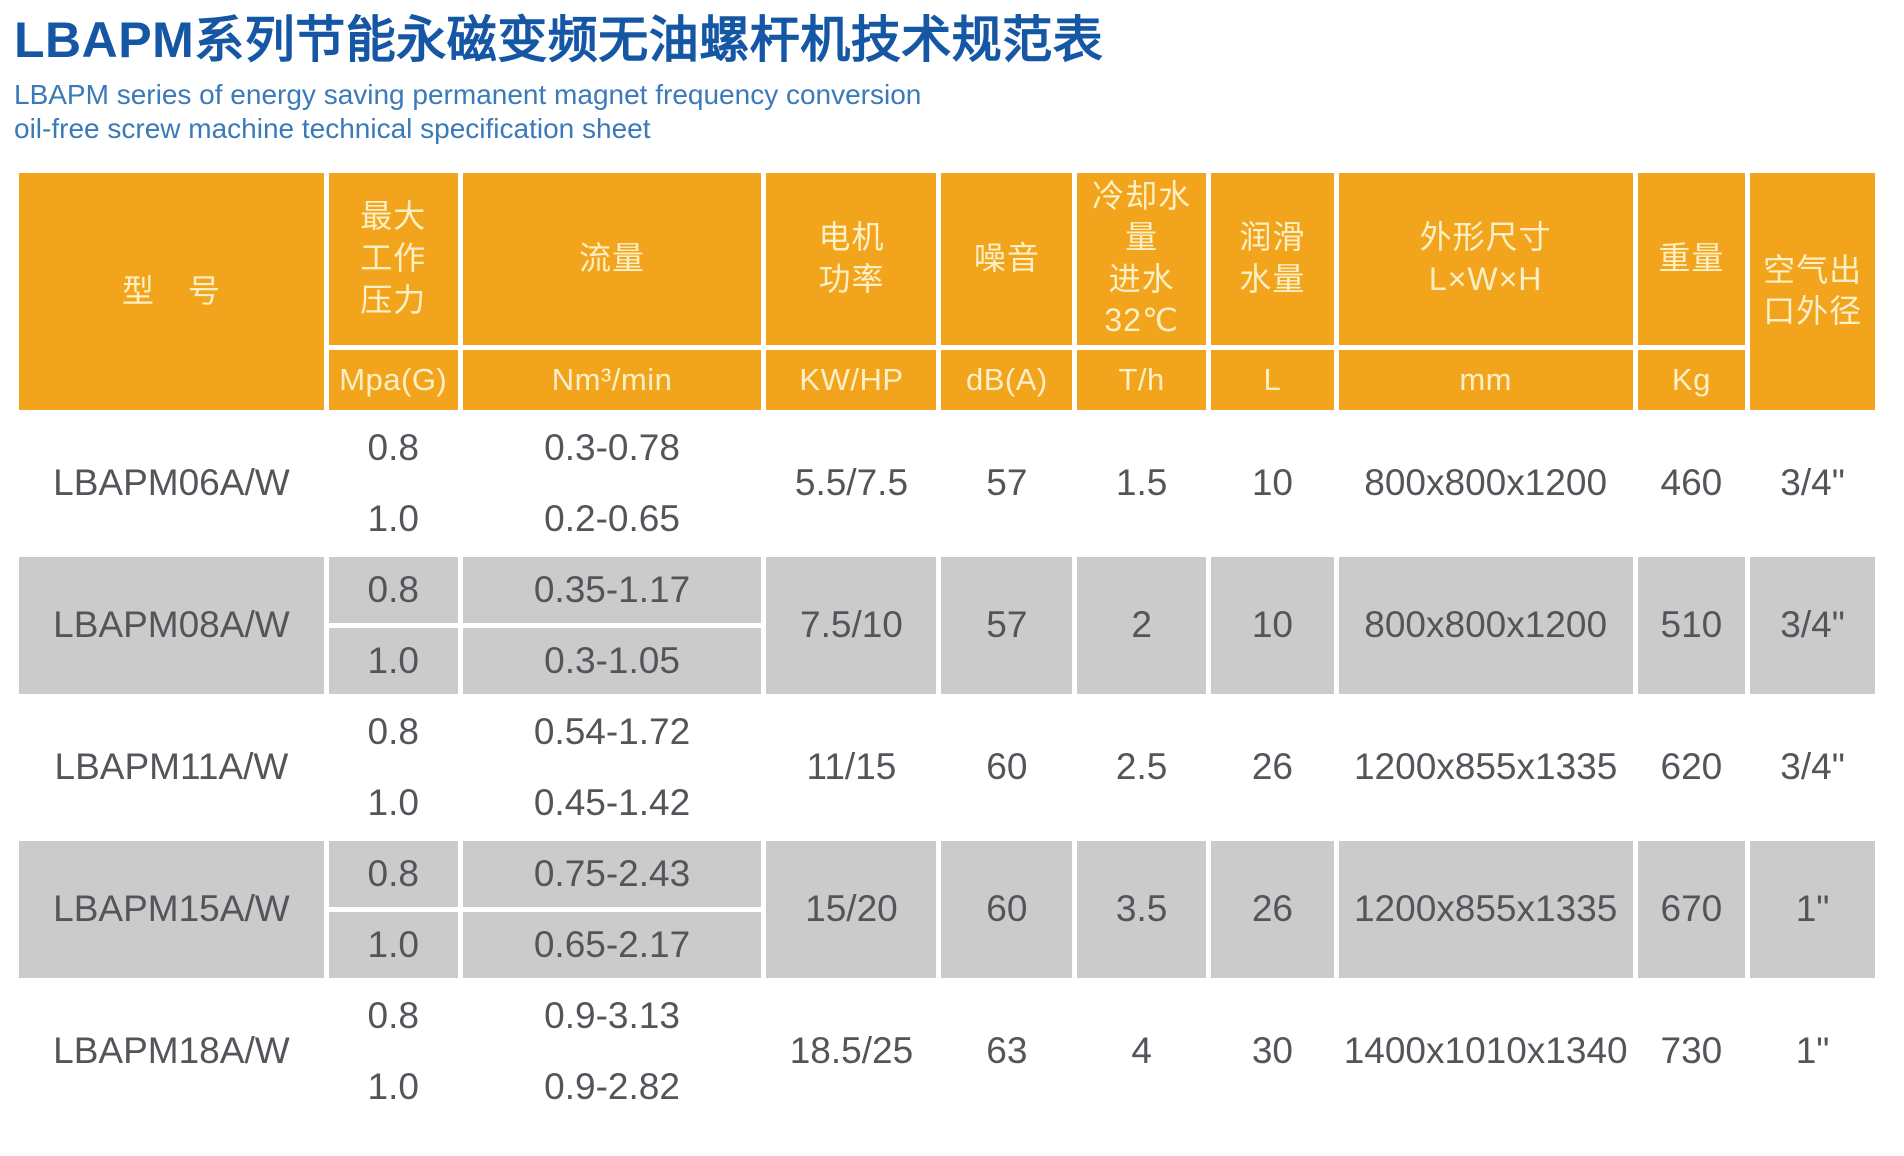  I want to click on cell-flow: 0.45-1.42, so click(612, 802).